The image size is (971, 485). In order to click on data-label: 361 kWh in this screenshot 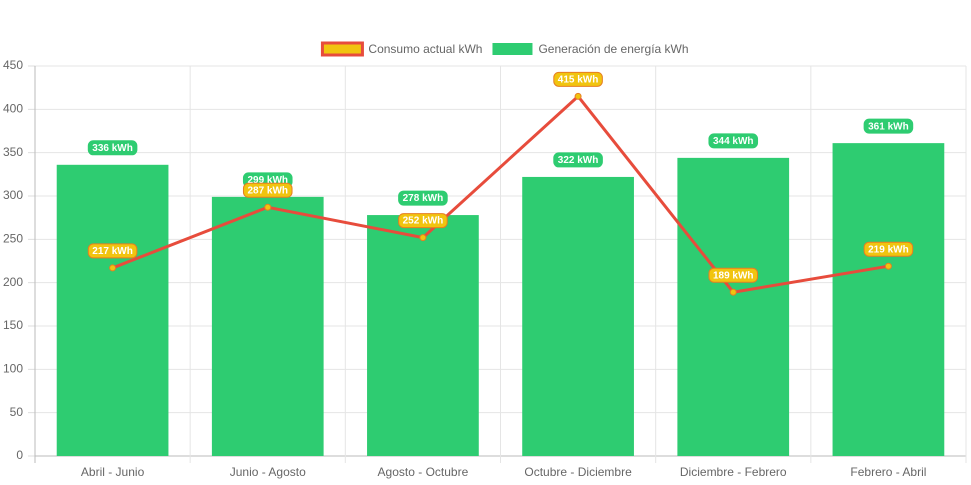, I will do `click(888, 126)`.